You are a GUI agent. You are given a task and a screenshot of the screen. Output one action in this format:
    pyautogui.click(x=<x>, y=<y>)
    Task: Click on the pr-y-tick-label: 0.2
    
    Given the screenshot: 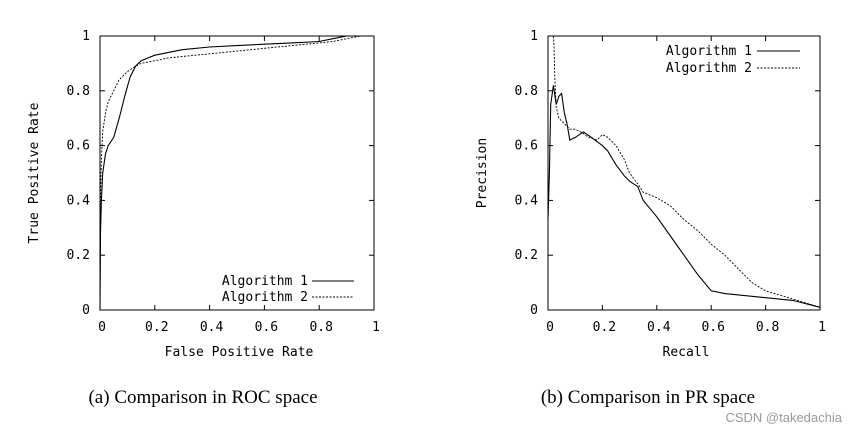 What is the action you would take?
    pyautogui.click(x=526, y=255)
    